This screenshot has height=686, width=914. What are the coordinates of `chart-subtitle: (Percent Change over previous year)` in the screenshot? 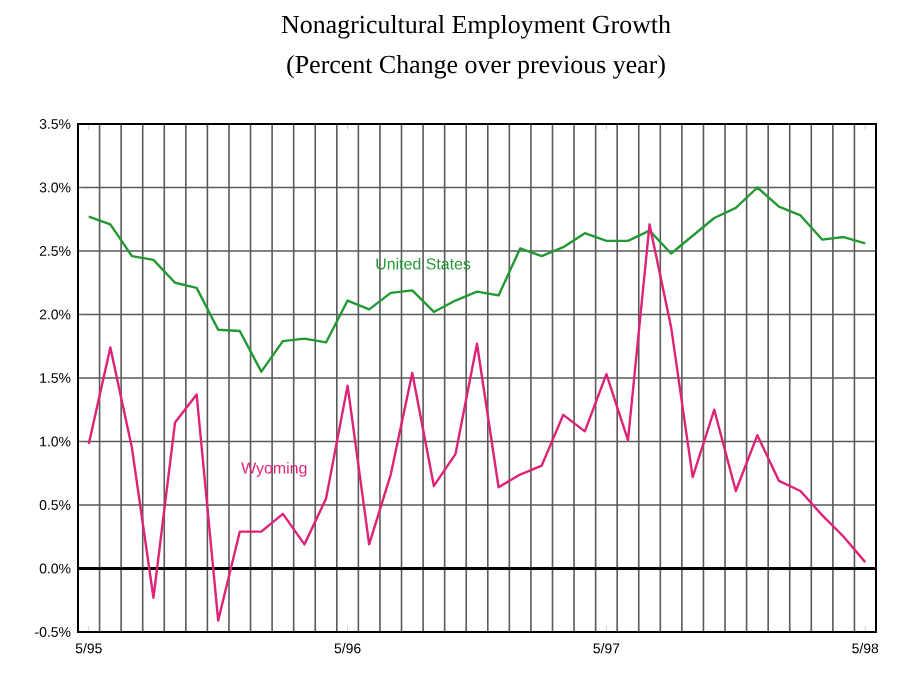 It's located at (476, 67).